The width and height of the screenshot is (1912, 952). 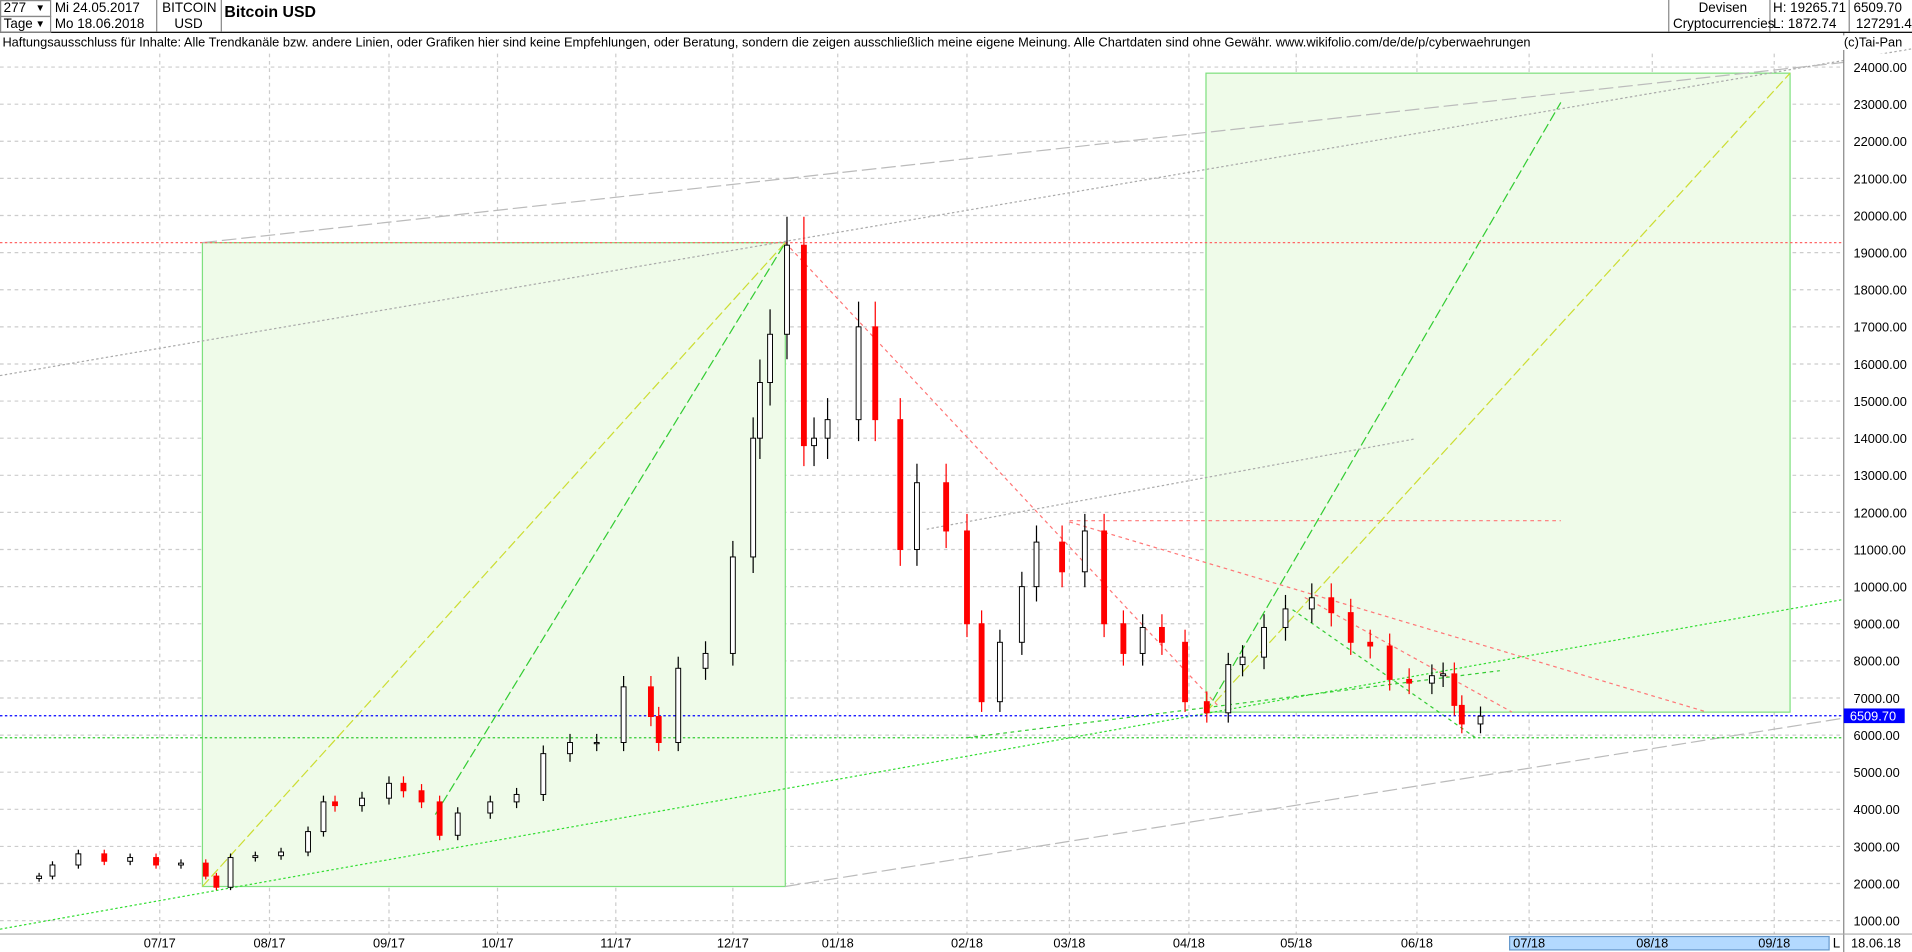 What do you see at coordinates (1879, 364) in the screenshot?
I see `y-tick-label: 16000.00` at bounding box center [1879, 364].